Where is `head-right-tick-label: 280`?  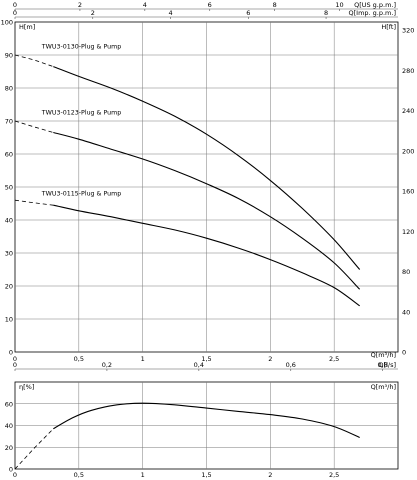
head-right-tick-label: 280 is located at coordinates (408, 71).